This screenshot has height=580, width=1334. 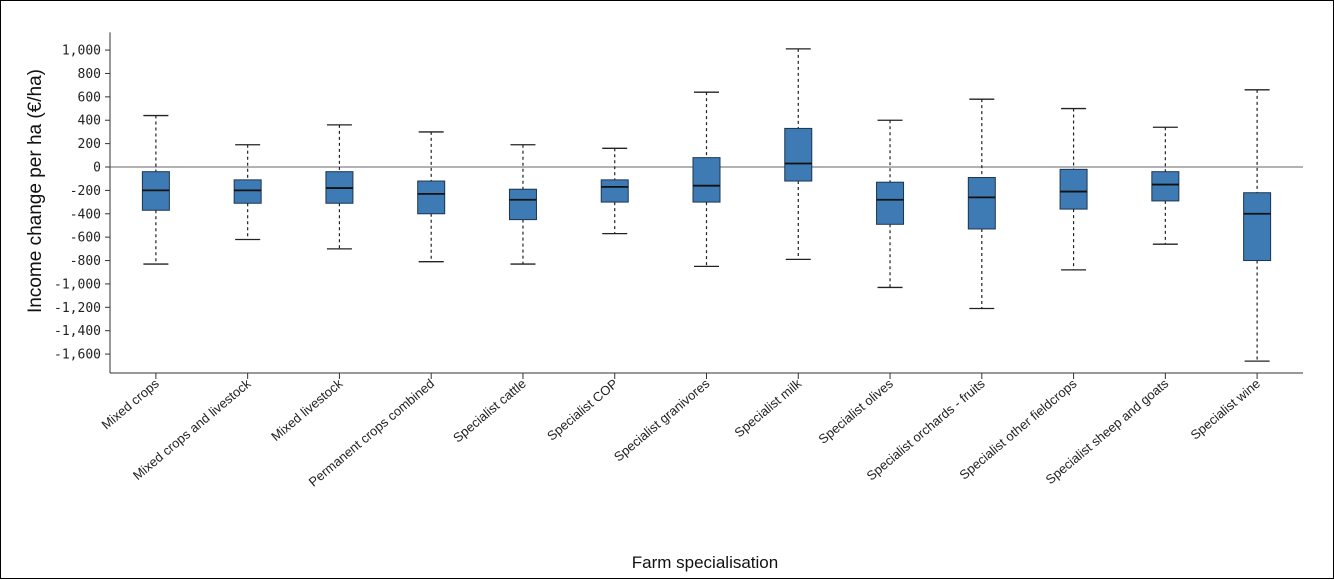 What do you see at coordinates (582, 410) in the screenshot?
I see `x-tick-label: Specialist COP` at bounding box center [582, 410].